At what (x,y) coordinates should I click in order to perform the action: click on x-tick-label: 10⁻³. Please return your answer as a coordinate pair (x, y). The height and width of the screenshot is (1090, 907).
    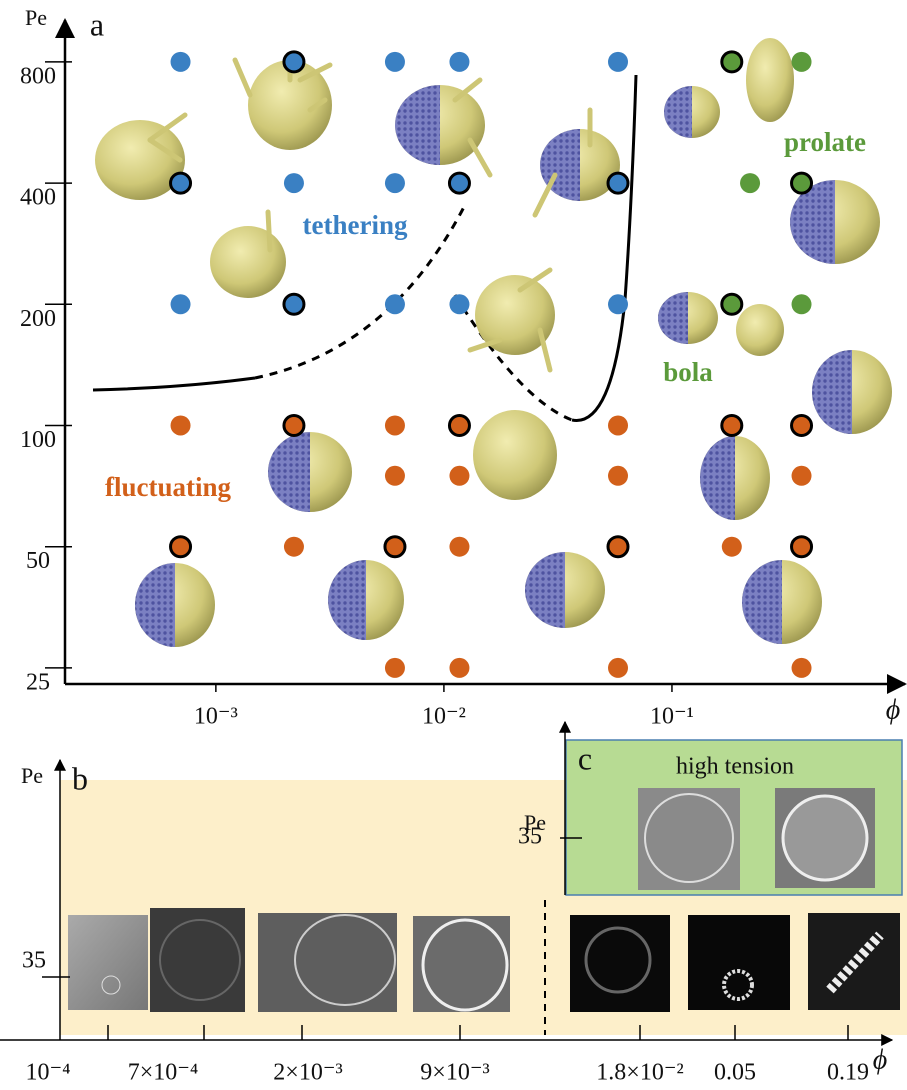
    Looking at the image, I should click on (216, 717).